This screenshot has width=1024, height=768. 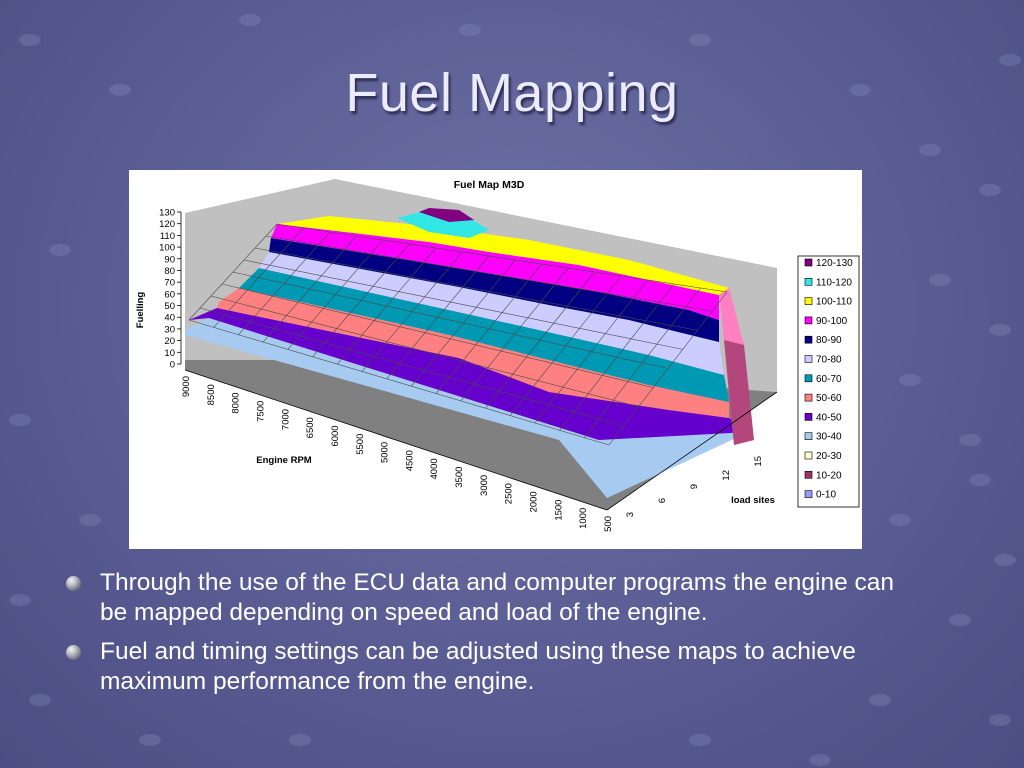 What do you see at coordinates (832, 321) in the screenshot?
I see `legend-label: 90-100` at bounding box center [832, 321].